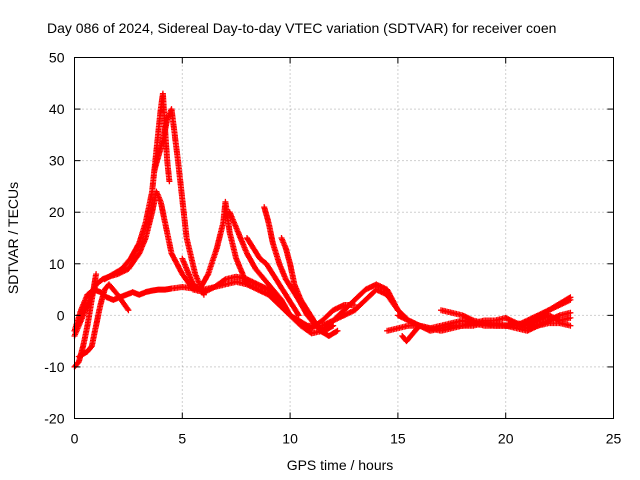 The image size is (640, 480). Describe the element at coordinates (290, 439) in the screenshot. I see `x-tick-label: 10` at that location.